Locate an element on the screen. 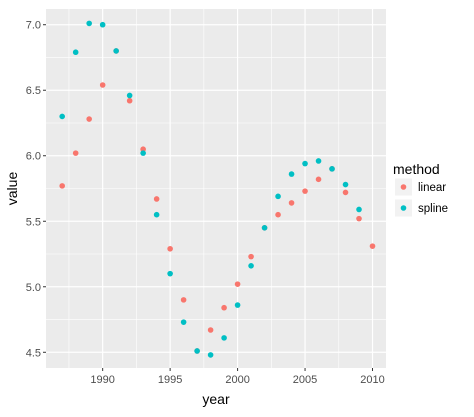 The height and width of the screenshot is (417, 474). x-tick-label: 2010 is located at coordinates (372, 380).